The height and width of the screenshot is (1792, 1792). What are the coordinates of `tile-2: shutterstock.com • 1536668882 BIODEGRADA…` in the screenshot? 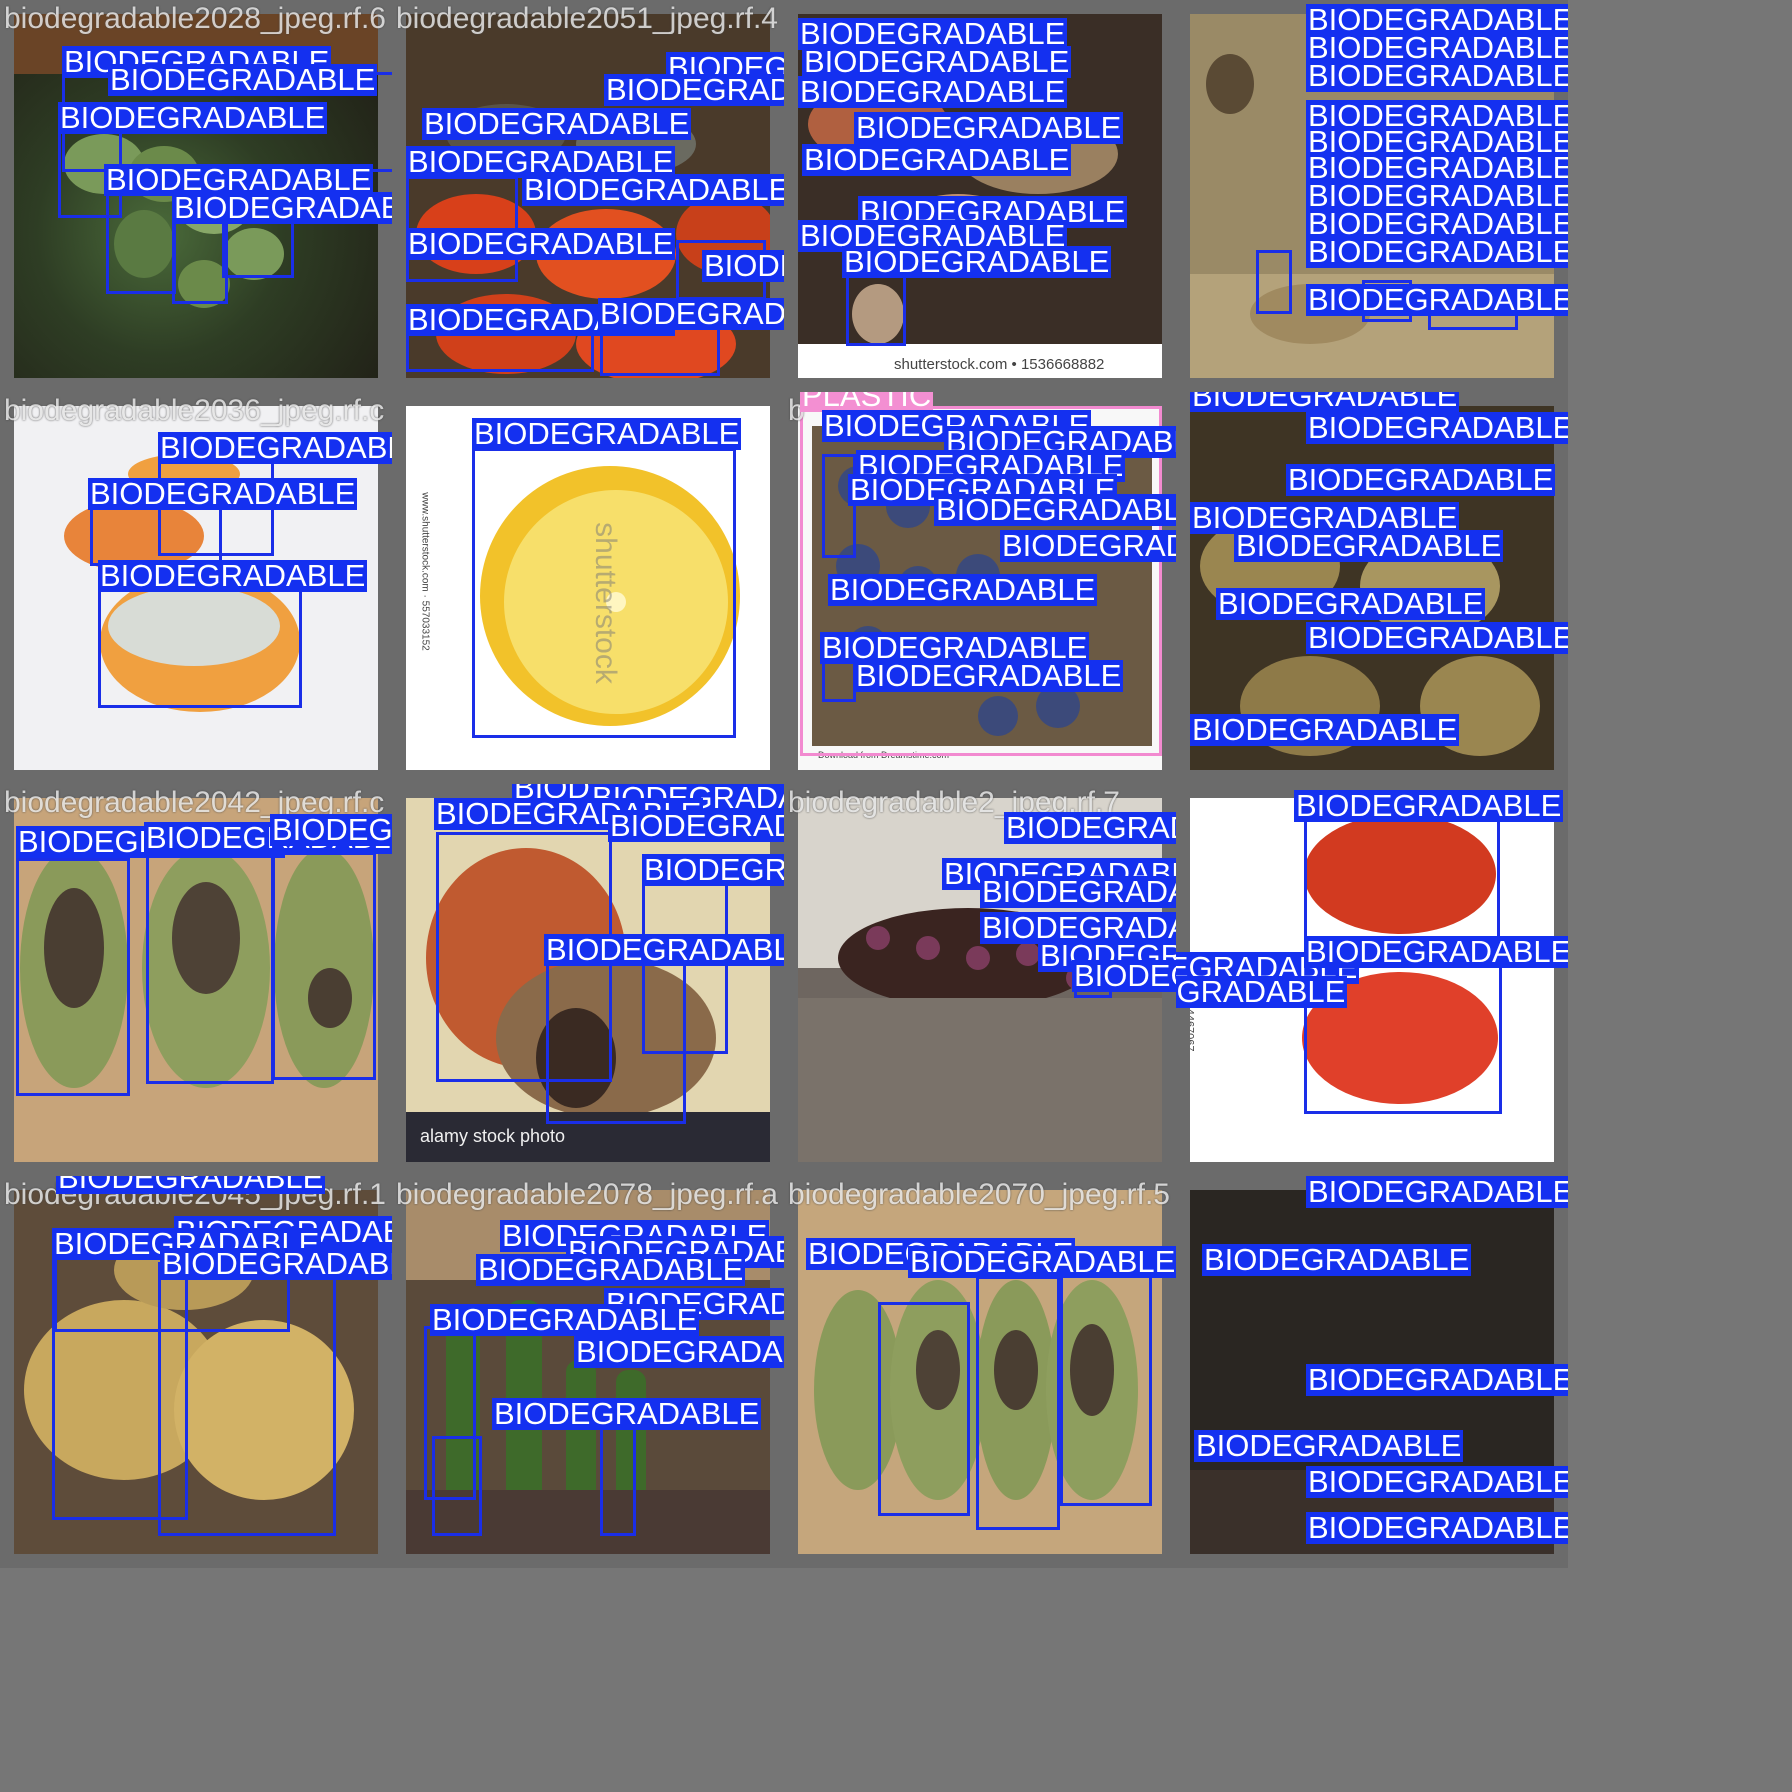 It's located at (980, 196).